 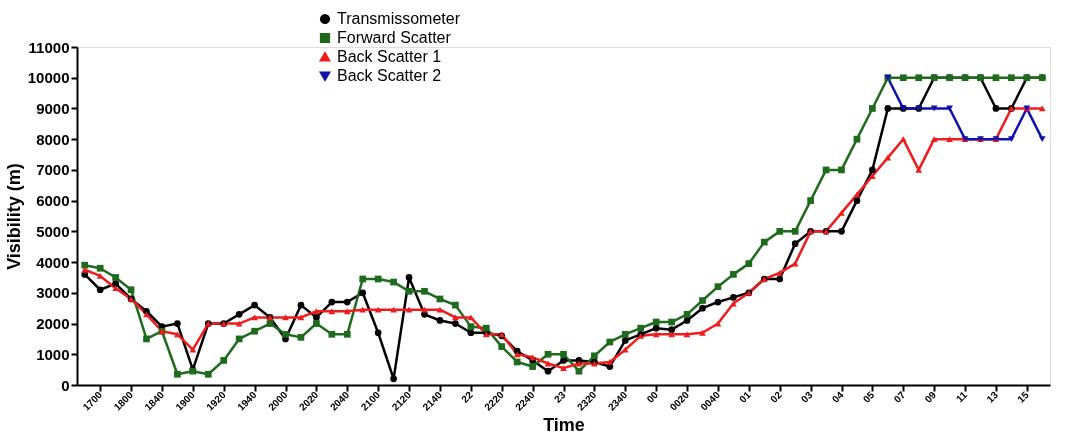 What do you see at coordinates (399, 18) in the screenshot?
I see `legend-label: Transmissometer` at bounding box center [399, 18].